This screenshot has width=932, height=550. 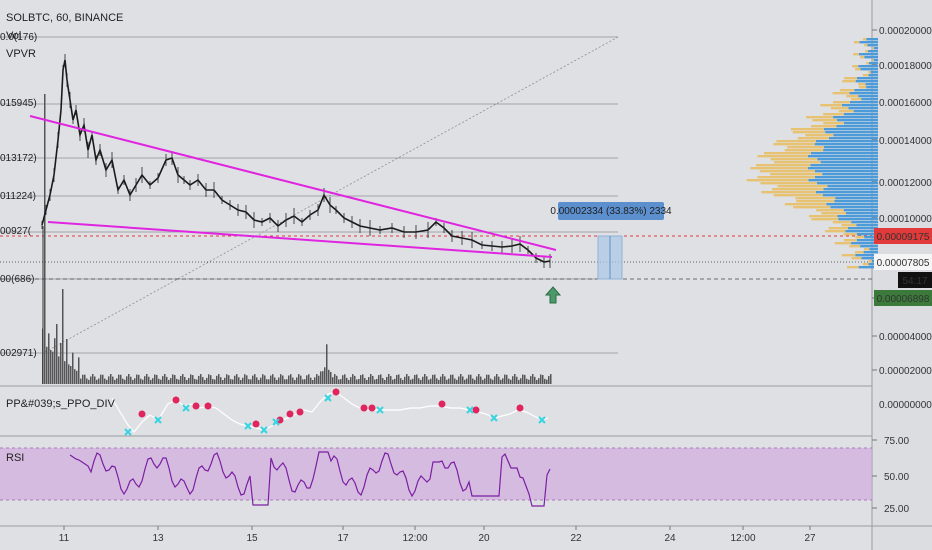 What do you see at coordinates (128, 432) in the screenshot?
I see `ppo-cross-mark` at bounding box center [128, 432].